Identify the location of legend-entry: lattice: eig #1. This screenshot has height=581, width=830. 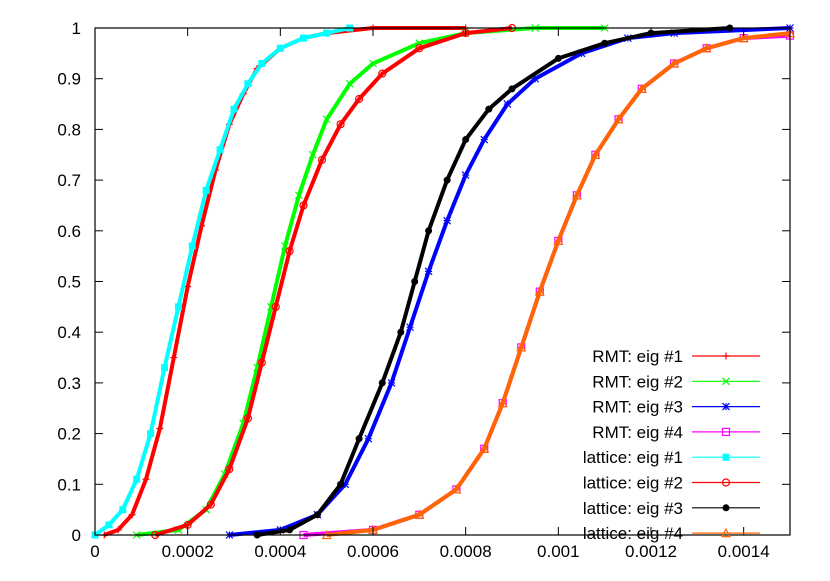
(671, 457).